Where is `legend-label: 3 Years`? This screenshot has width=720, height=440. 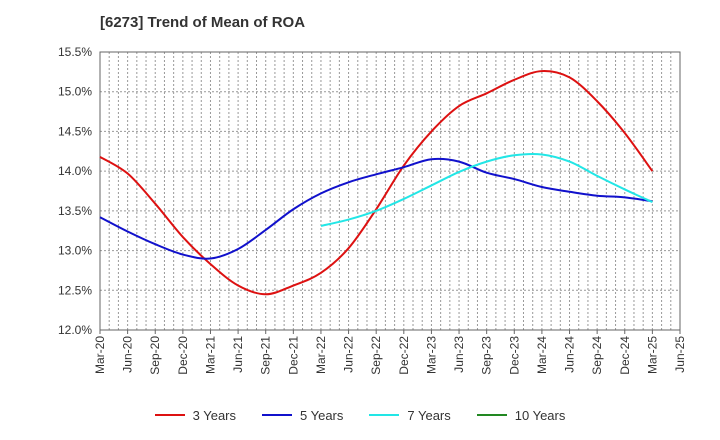 legend-label: 3 Years is located at coordinates (214, 415).